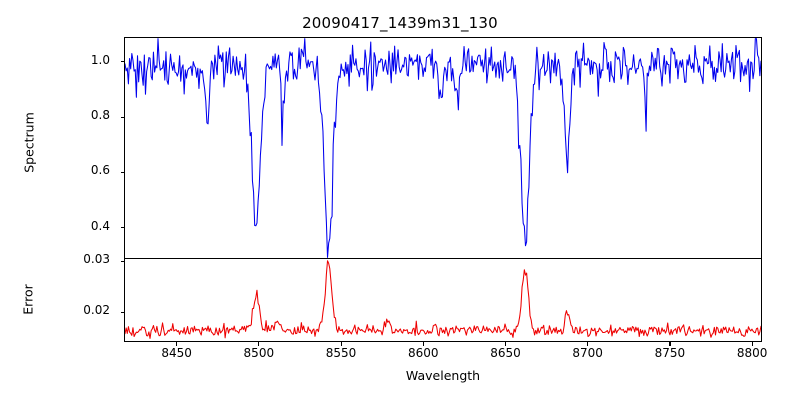 The height and width of the screenshot is (400, 800). I want to click on y-tick-label: 0.03, so click(96, 259).